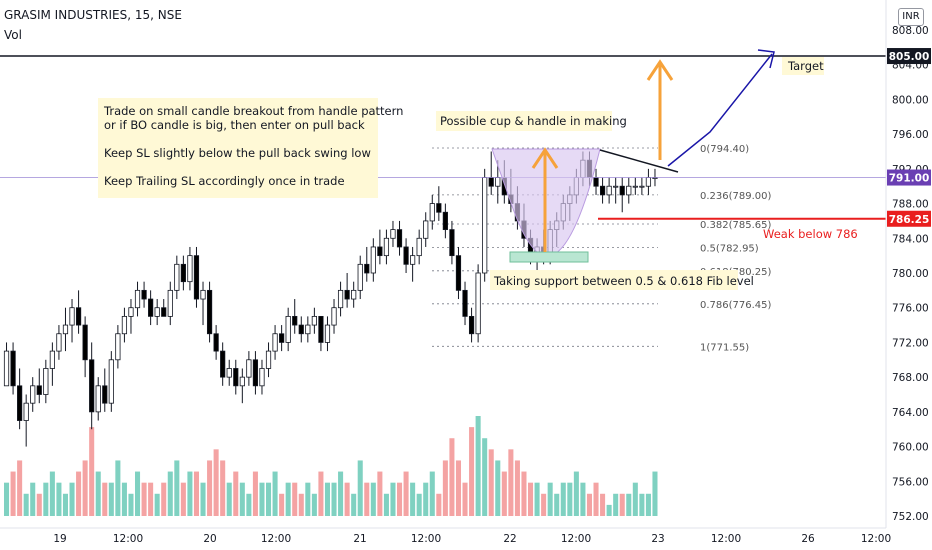  Describe the element at coordinates (910, 517) in the screenshot. I see `y-tick-label: 752.00` at that location.